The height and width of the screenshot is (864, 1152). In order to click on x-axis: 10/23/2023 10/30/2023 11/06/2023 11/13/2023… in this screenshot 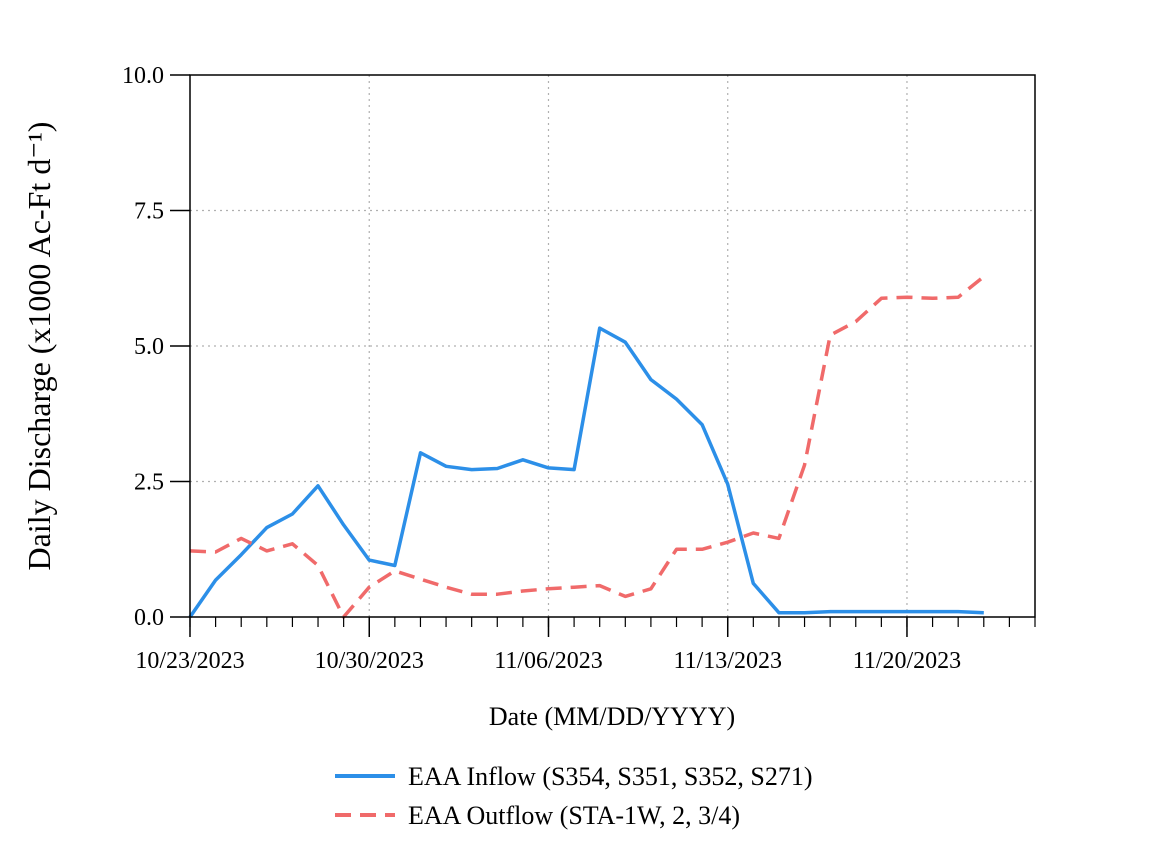, I will do `click(585, 645)`.